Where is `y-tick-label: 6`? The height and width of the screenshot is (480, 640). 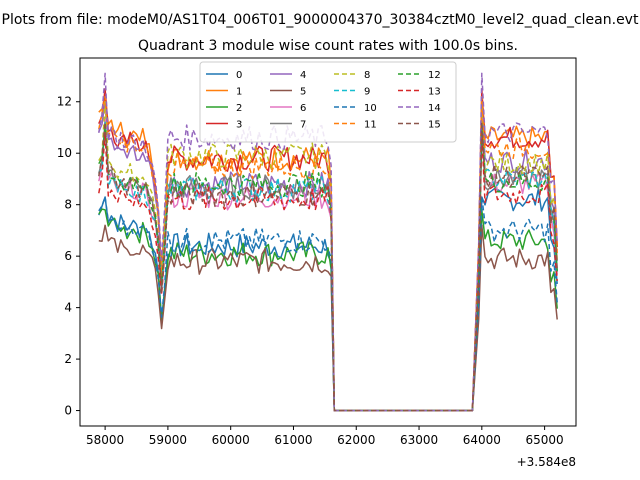
y-tick-label: 6 is located at coordinates (68, 256).